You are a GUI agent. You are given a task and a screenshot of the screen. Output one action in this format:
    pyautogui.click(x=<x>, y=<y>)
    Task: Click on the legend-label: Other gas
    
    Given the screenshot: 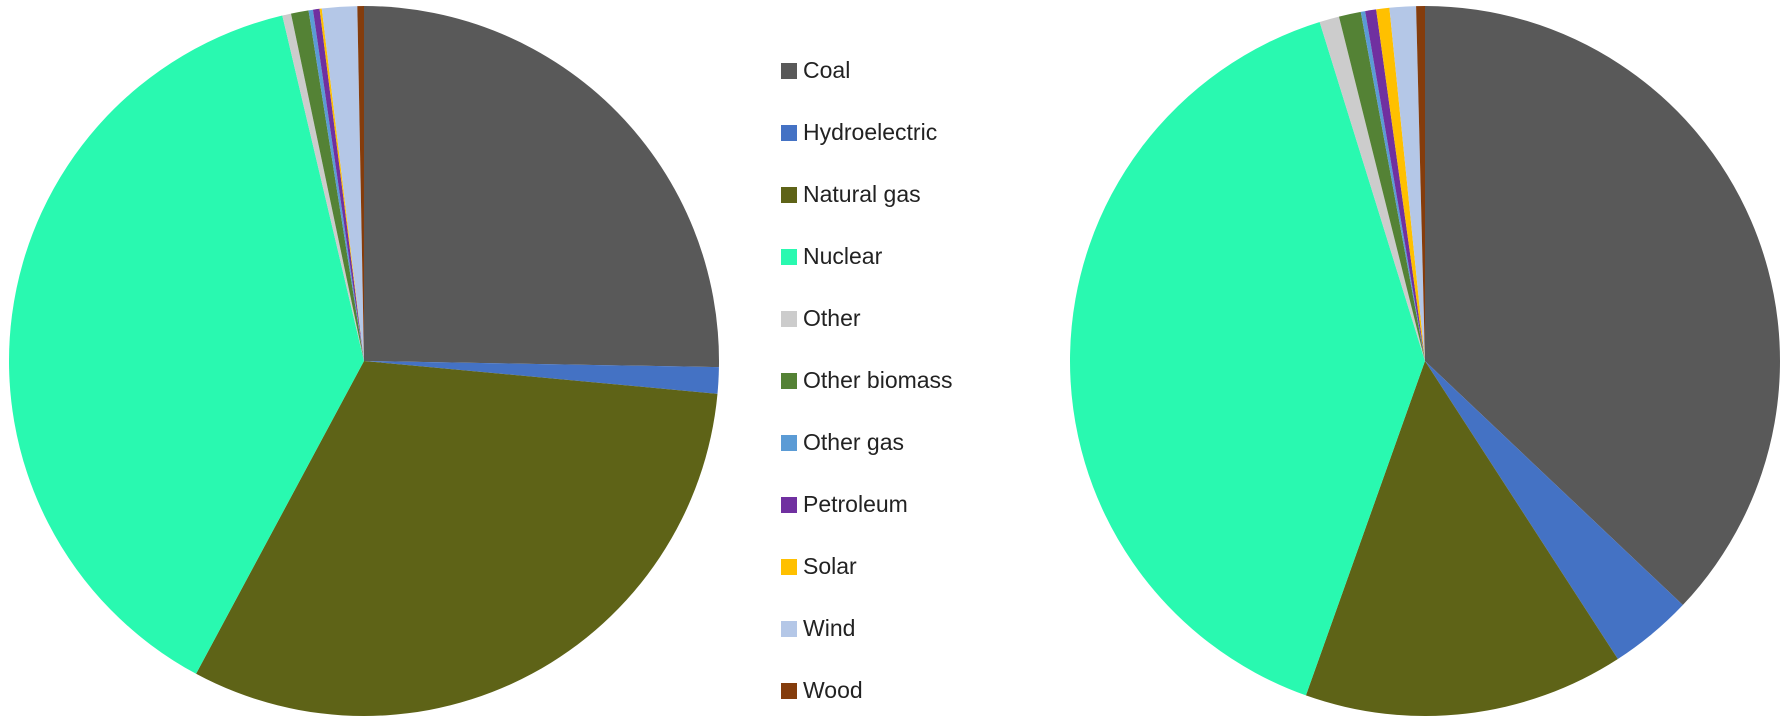 What is the action you would take?
    pyautogui.click(x=853, y=442)
    